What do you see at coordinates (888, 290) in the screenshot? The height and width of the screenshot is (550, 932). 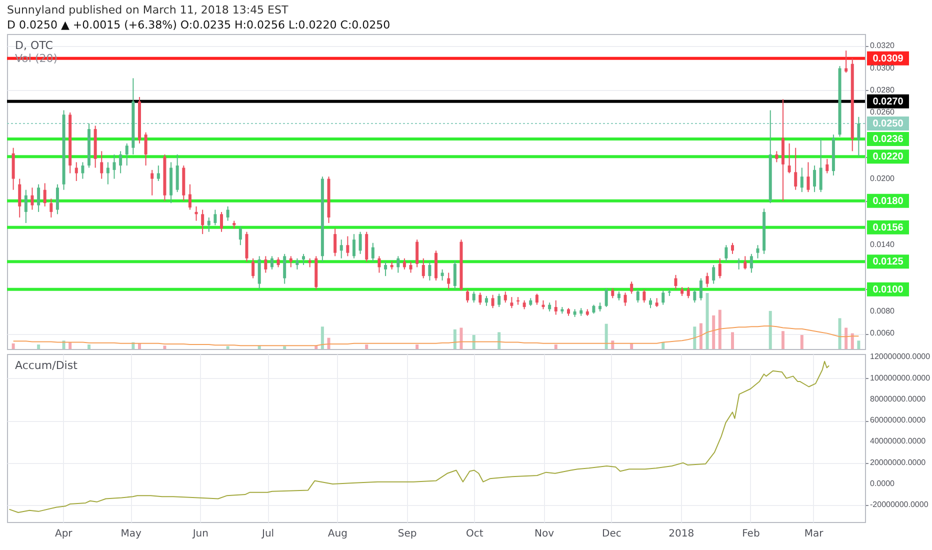 I see `ref-line-label: 0.0100` at bounding box center [888, 290].